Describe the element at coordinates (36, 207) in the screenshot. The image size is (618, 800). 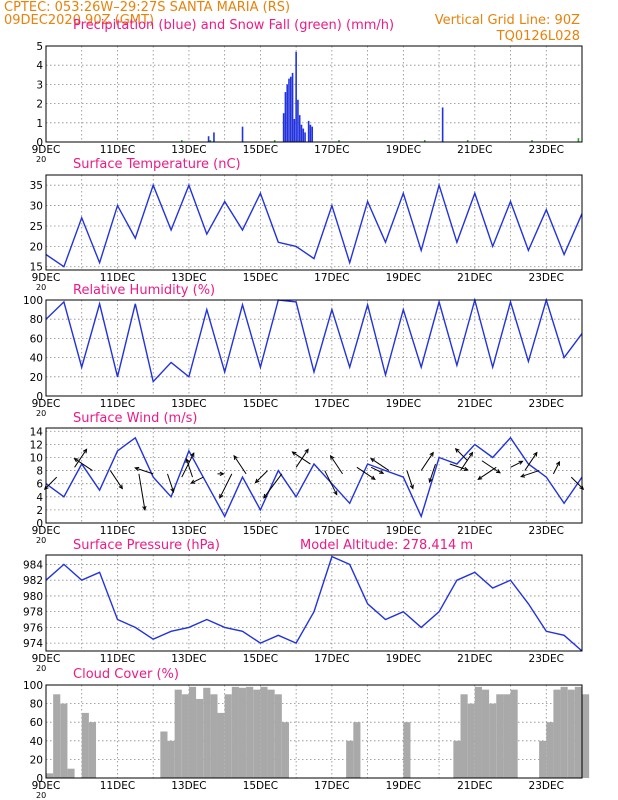
I see `y-tick-label: 30` at that location.